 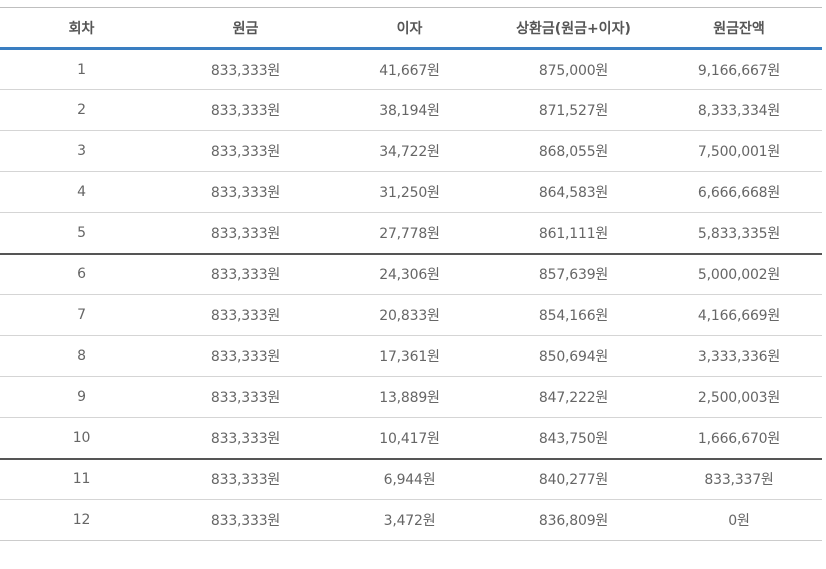 I want to click on cell-remaining-balance: 5,833,335원, so click(x=739, y=233).